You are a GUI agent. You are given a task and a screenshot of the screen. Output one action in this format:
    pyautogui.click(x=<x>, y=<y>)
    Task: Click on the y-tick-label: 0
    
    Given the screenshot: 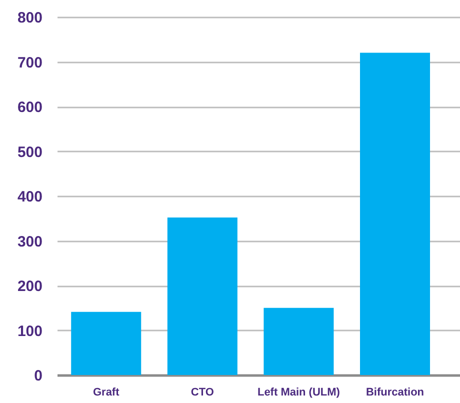 What is the action you would take?
    pyautogui.click(x=38, y=376)
    